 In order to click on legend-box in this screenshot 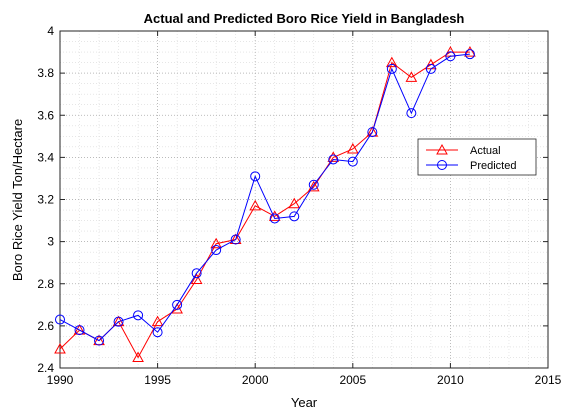, I will do `click(477, 157)`.